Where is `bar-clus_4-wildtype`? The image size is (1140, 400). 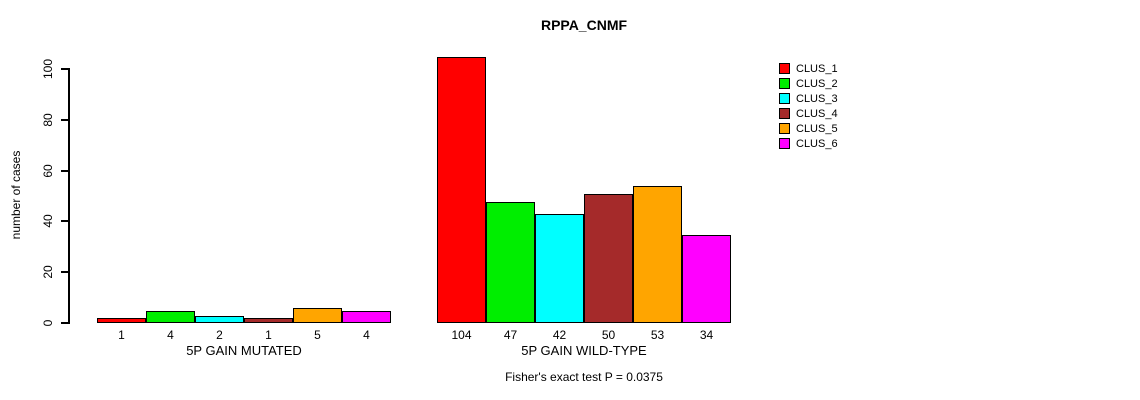
bar-clus_4-wildtype is located at coordinates (608, 258).